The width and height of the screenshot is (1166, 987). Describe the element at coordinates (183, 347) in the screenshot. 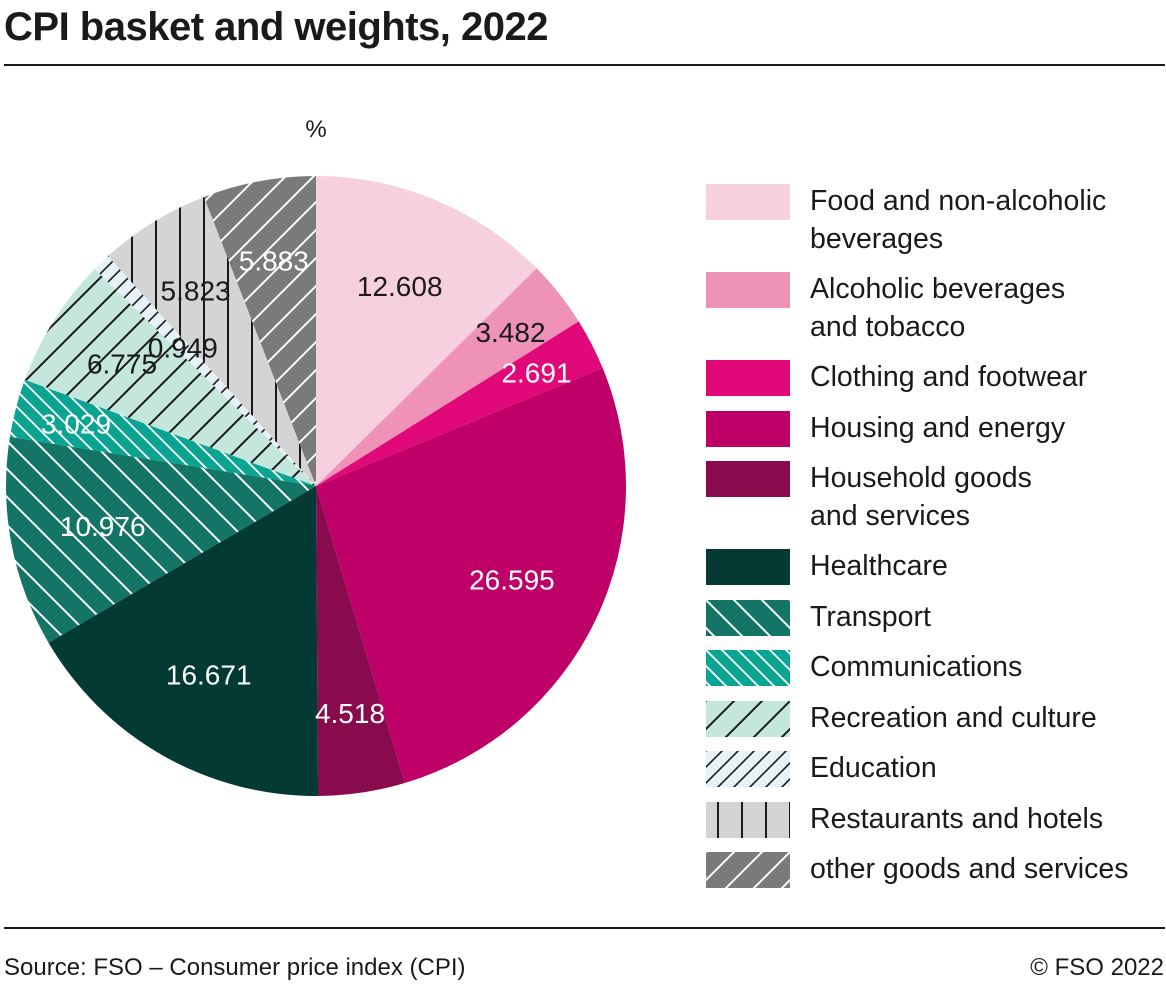

I see `slice-label-education: 0.949` at that location.